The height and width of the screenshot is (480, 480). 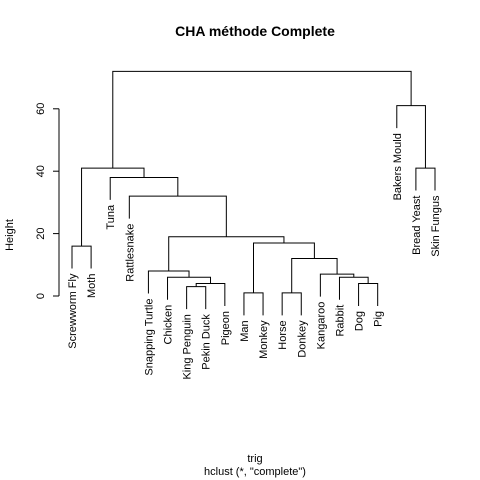 What do you see at coordinates (398, 166) in the screenshot?
I see `leaf-label: Bakers Mould` at bounding box center [398, 166].